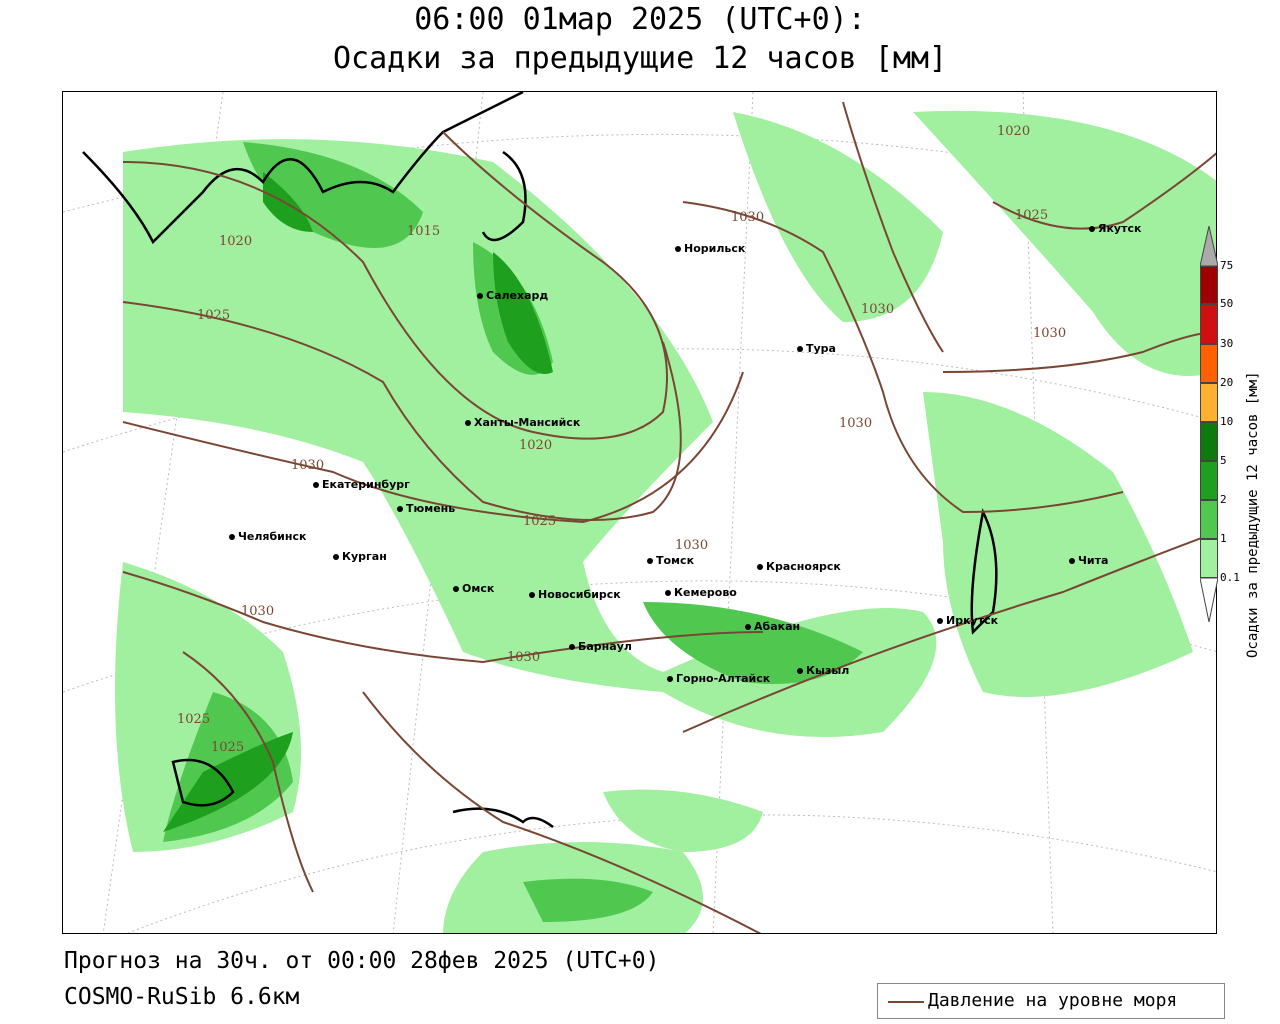 This screenshot has width=1280, height=1024. I want to click on isobar-legend-label: Давление на уровне моря, so click(1053, 1000).